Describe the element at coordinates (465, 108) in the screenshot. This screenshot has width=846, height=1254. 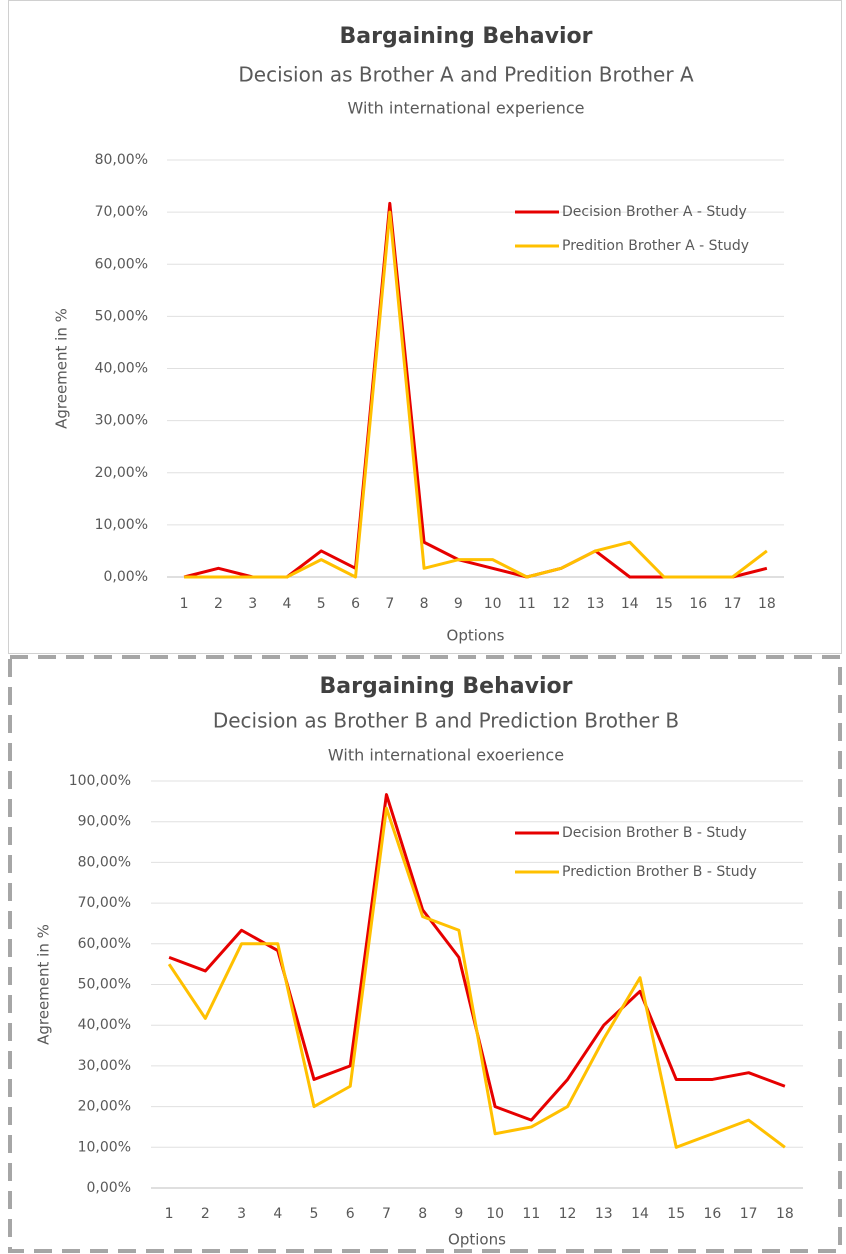
I see `chart-note: With international experience` at that location.